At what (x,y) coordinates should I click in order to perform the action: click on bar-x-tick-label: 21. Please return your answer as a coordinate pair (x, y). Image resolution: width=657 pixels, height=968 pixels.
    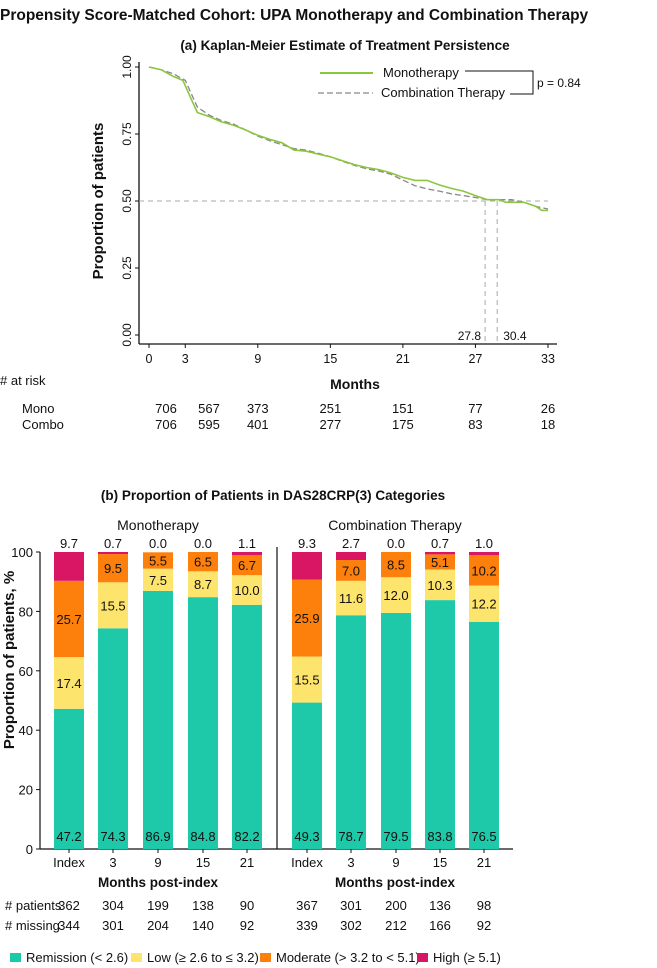
    Looking at the image, I should click on (484, 862).